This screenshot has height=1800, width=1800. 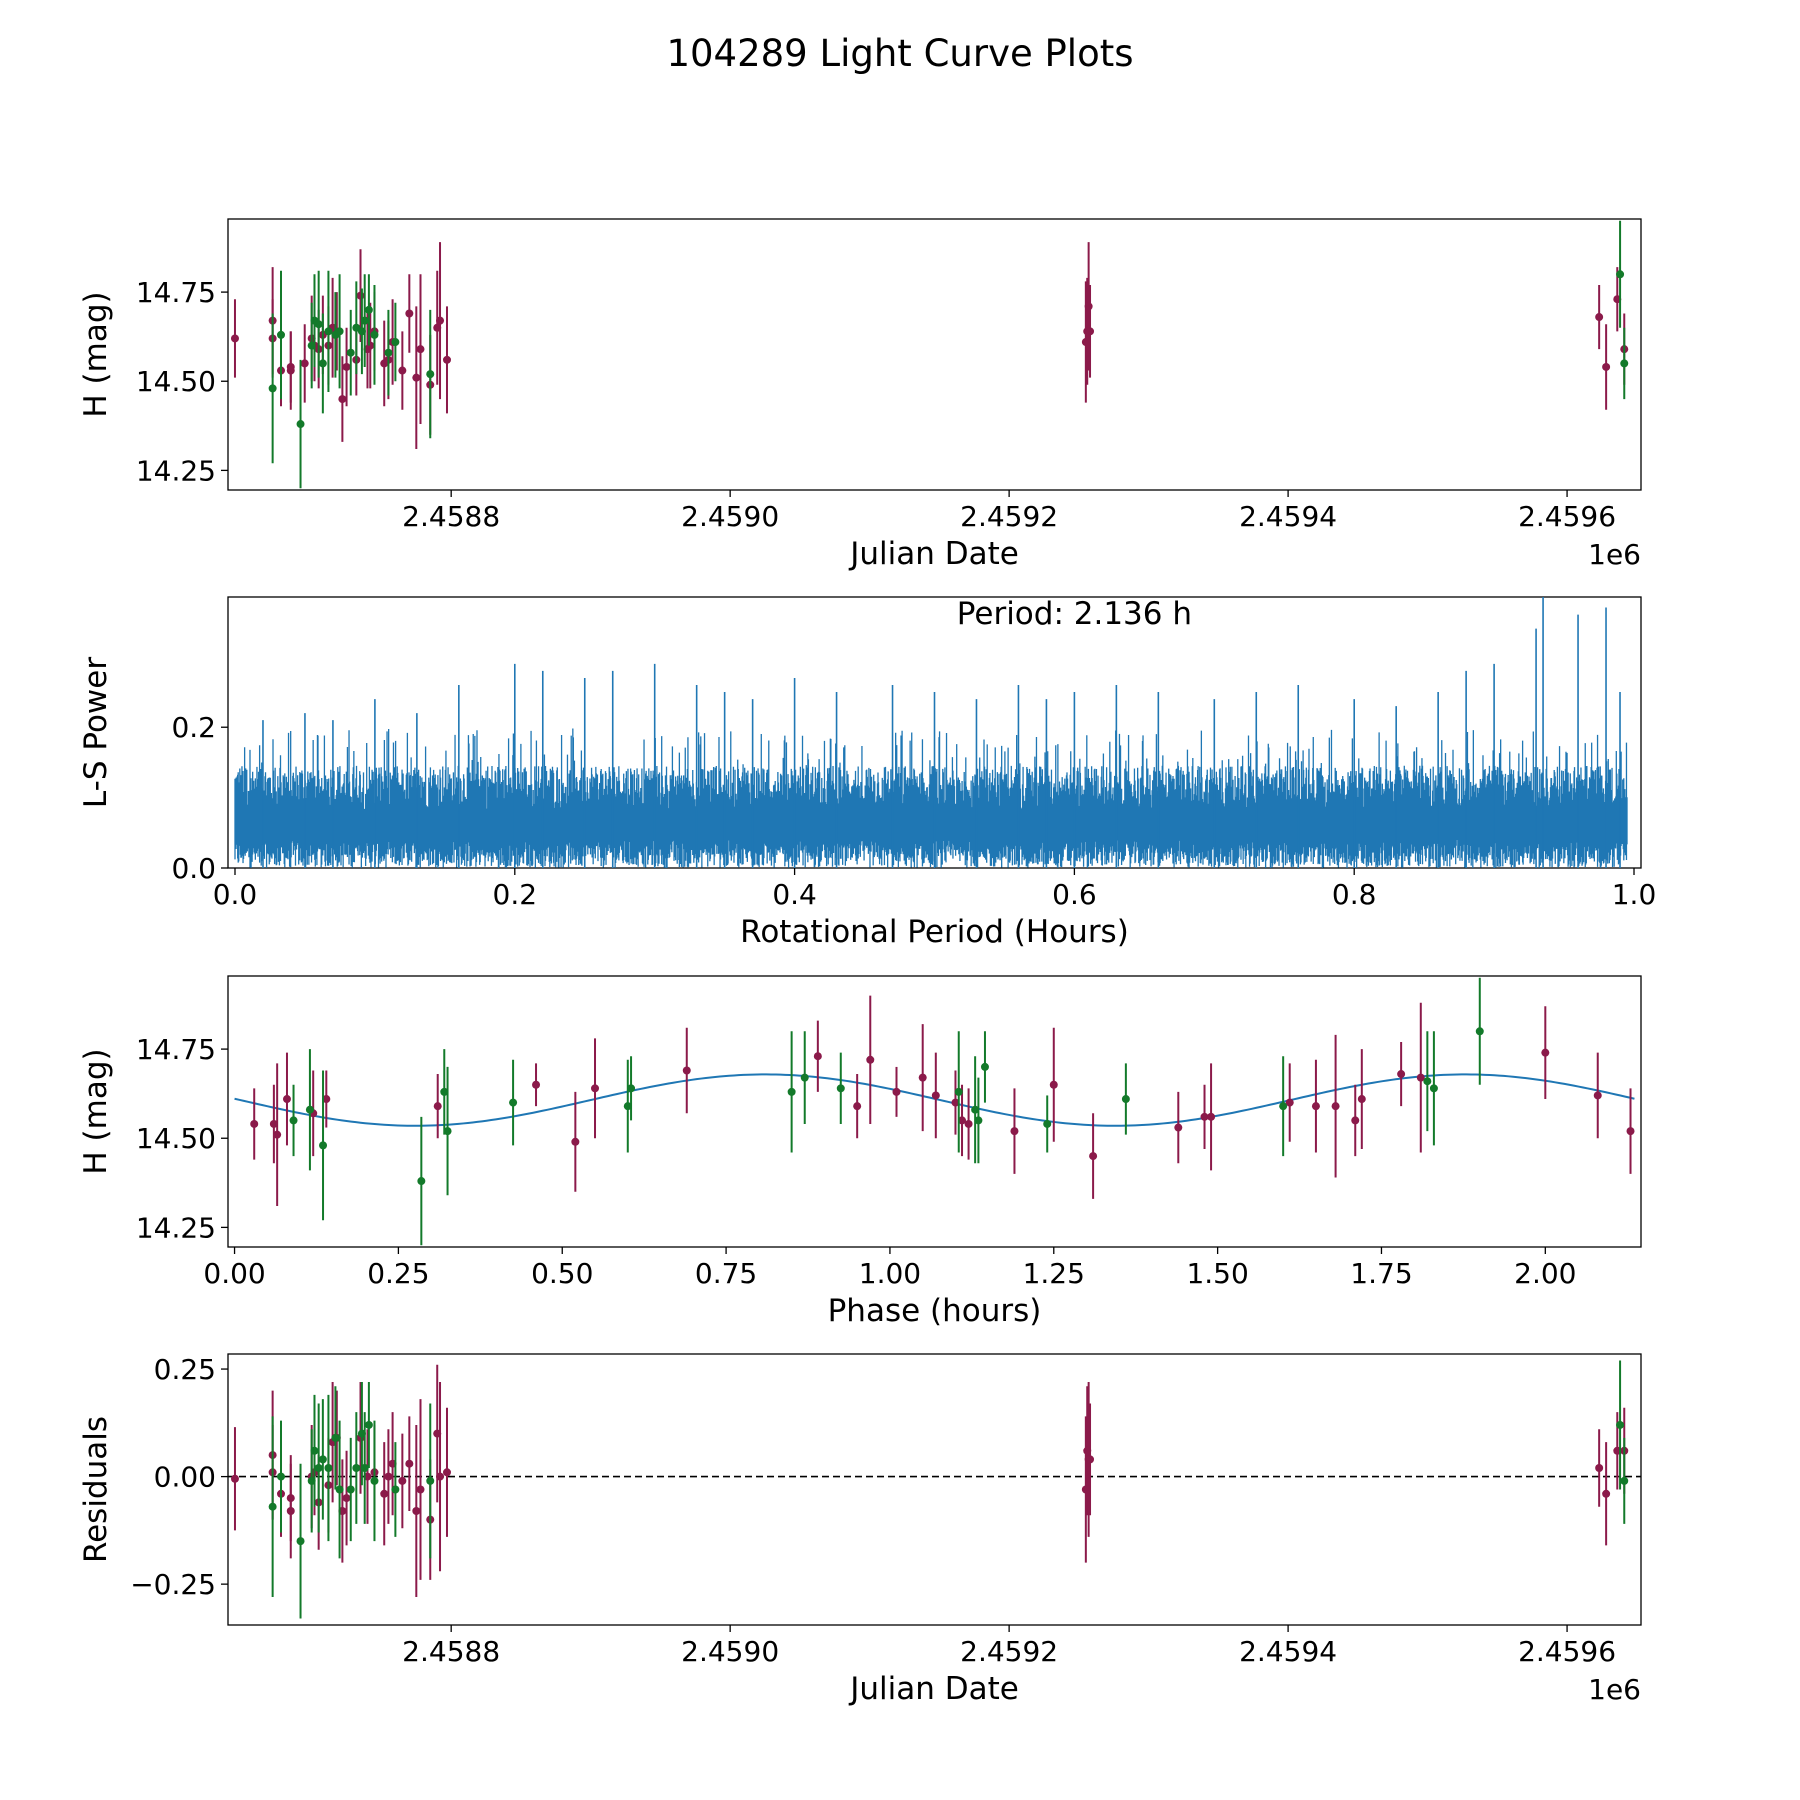 I want to click on phased-ytick-label: 14.75, so click(x=176, y=1049).